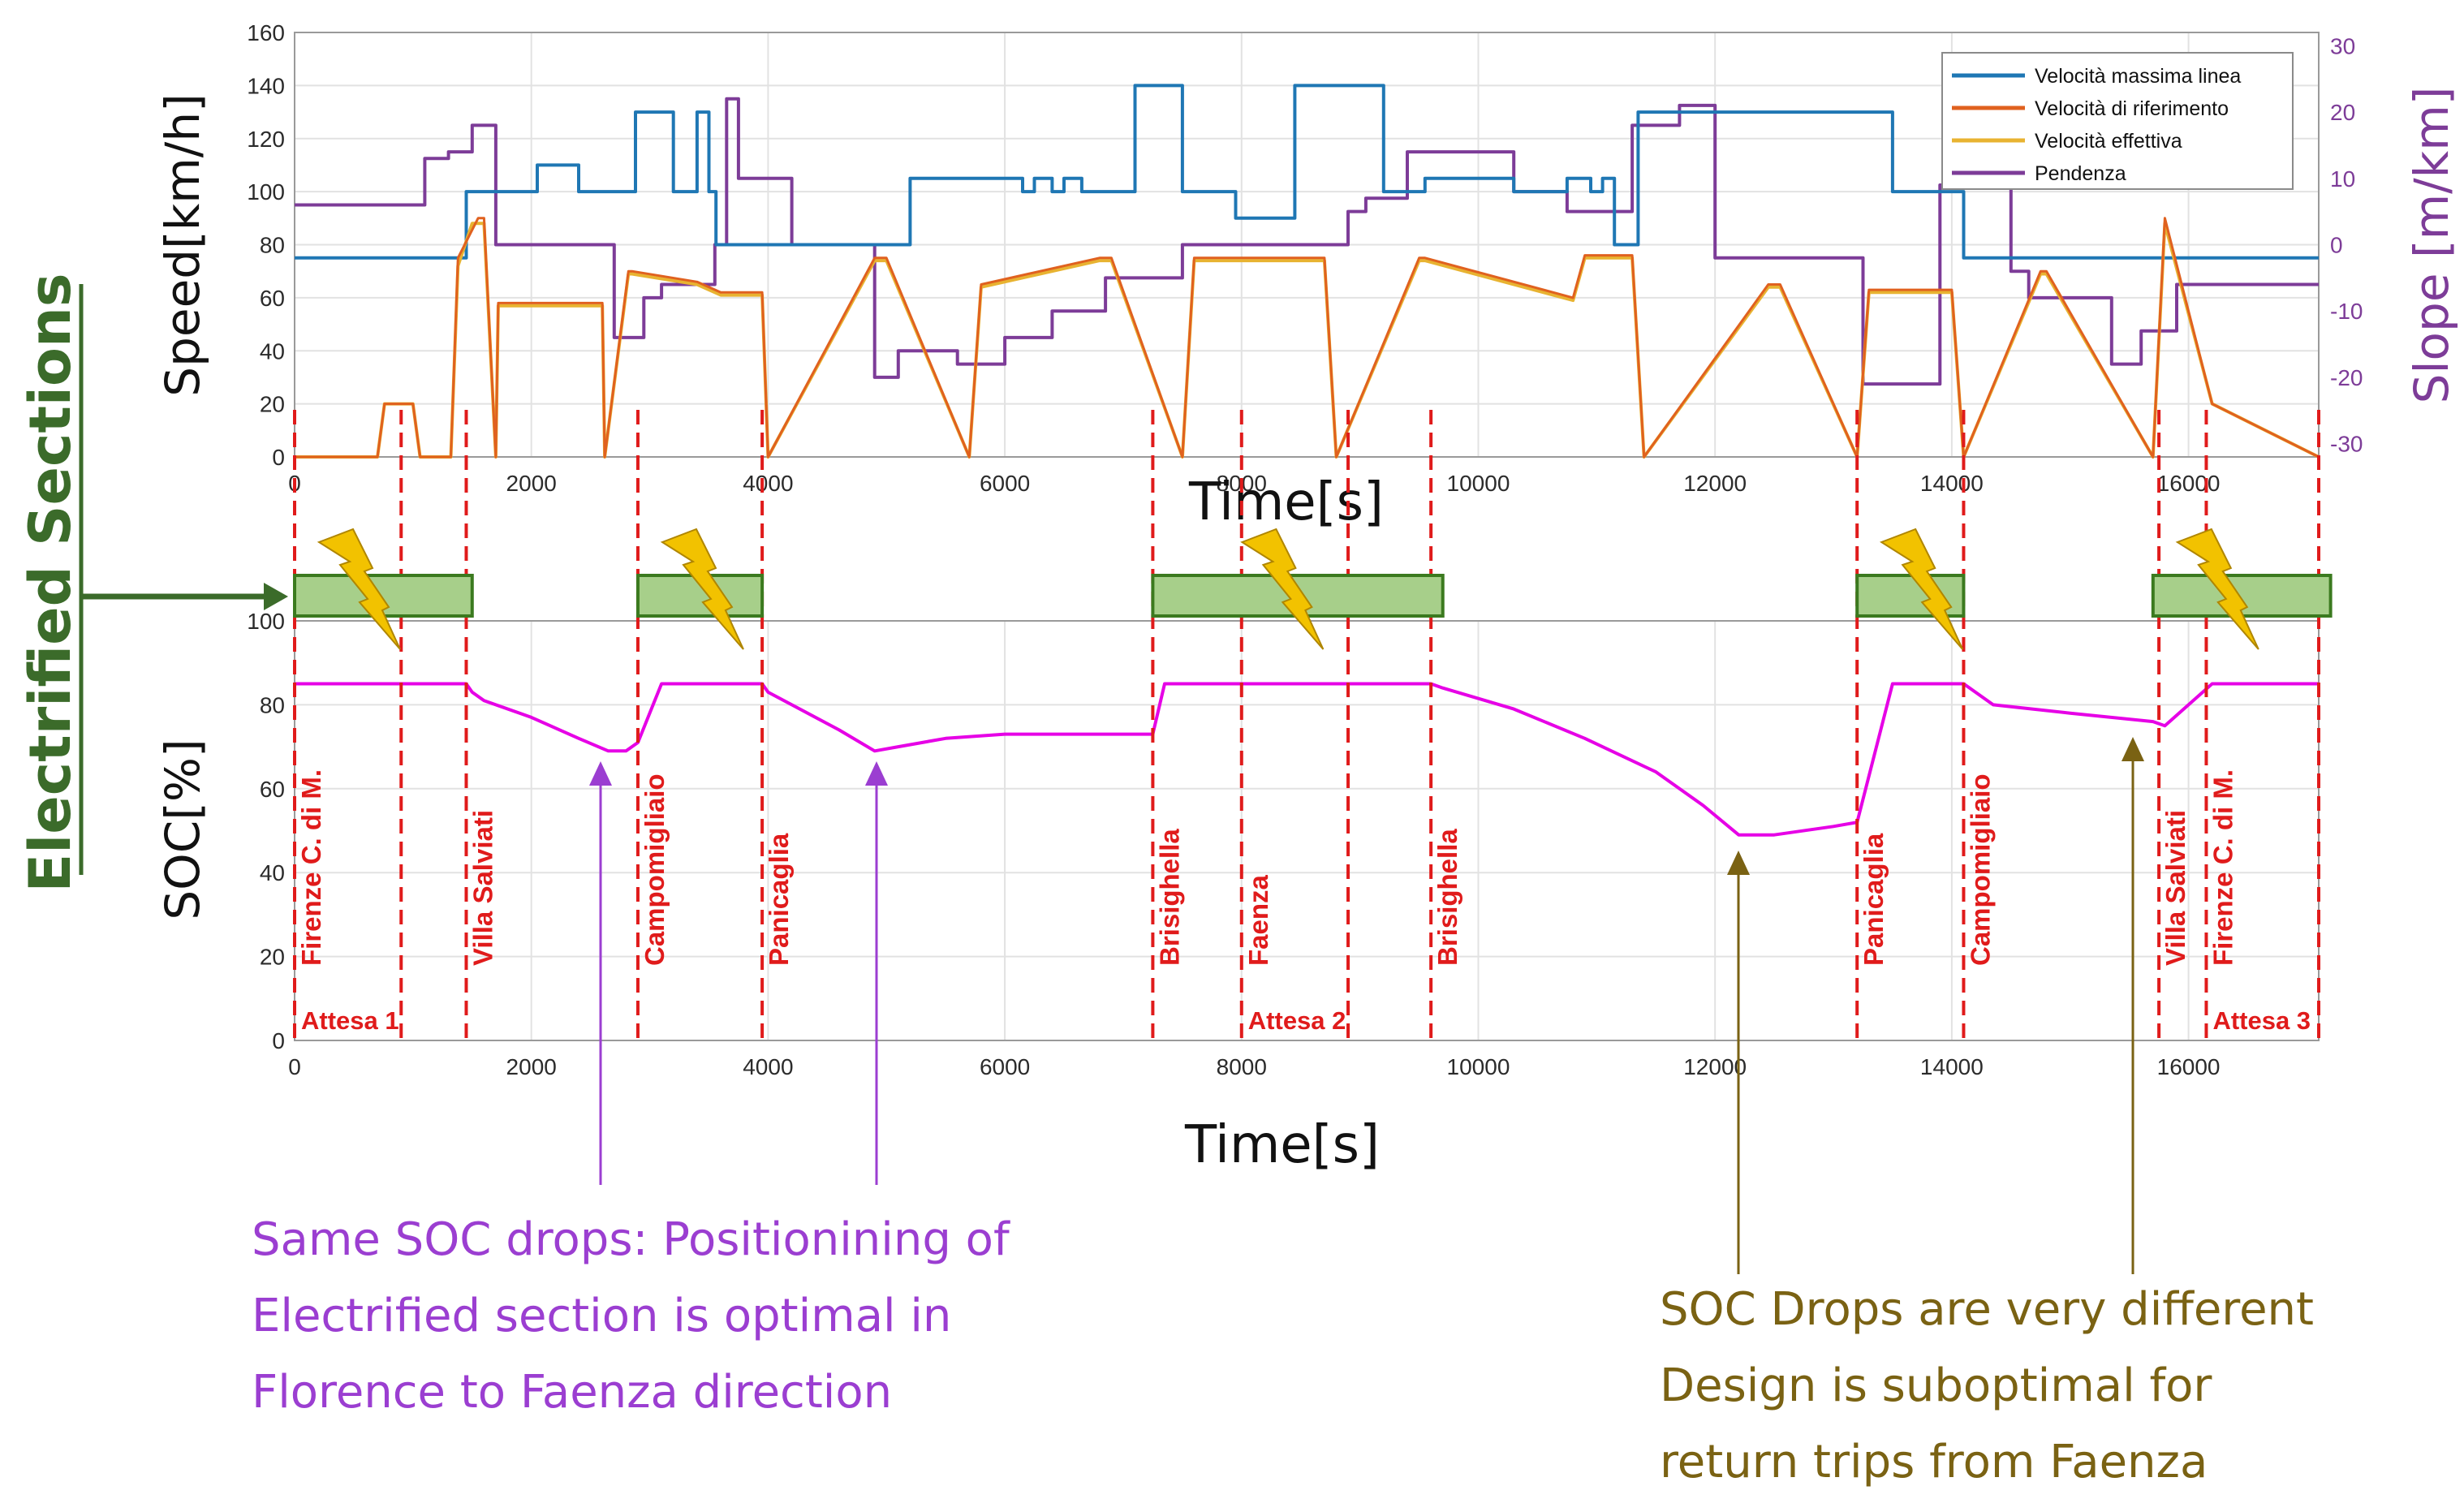 The image size is (2464, 1499). I want to click on soc-xtick-label: 2000, so click(531, 1066).